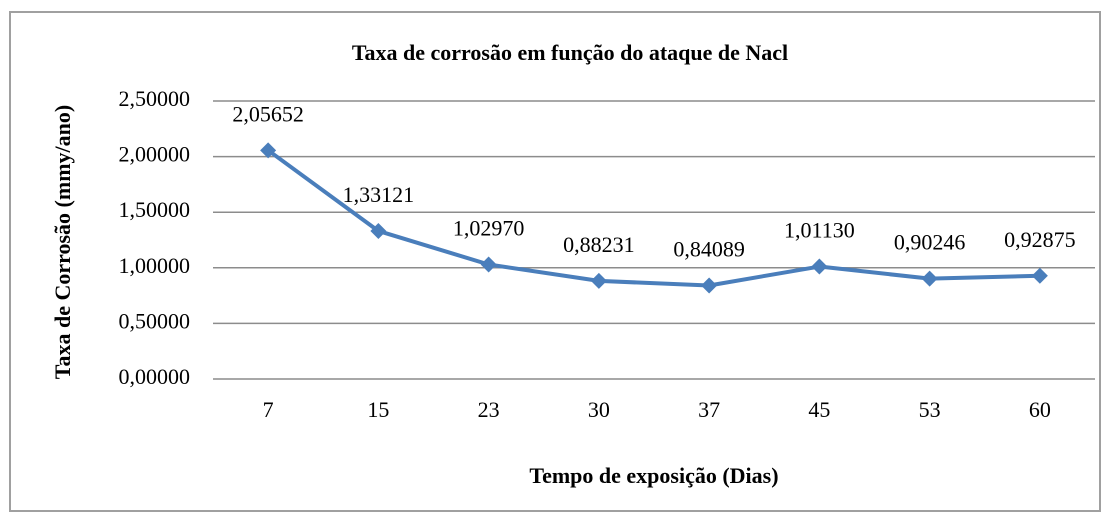 The width and height of the screenshot is (1109, 513). I want to click on data-label: 0,90246, so click(930, 242).